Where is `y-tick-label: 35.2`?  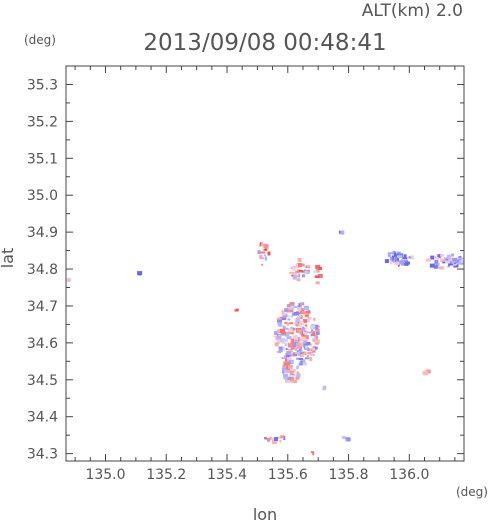
y-tick-label: 35.2 is located at coordinates (42, 122).